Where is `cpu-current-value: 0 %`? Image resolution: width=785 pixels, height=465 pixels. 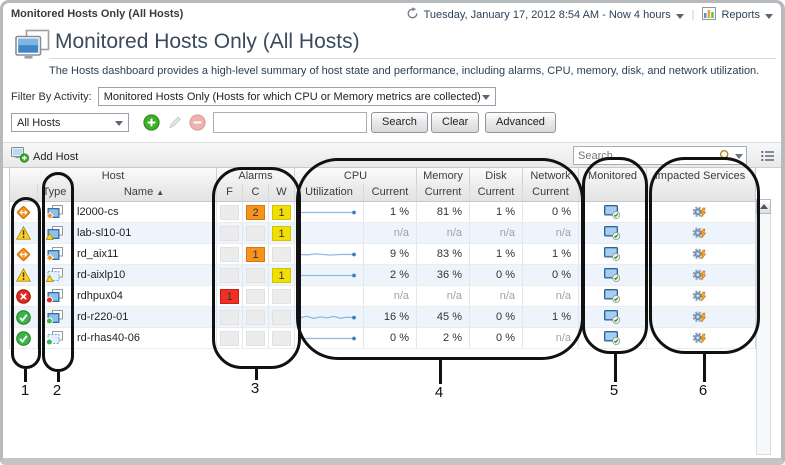
cpu-current-value: 0 % is located at coordinates (390, 338).